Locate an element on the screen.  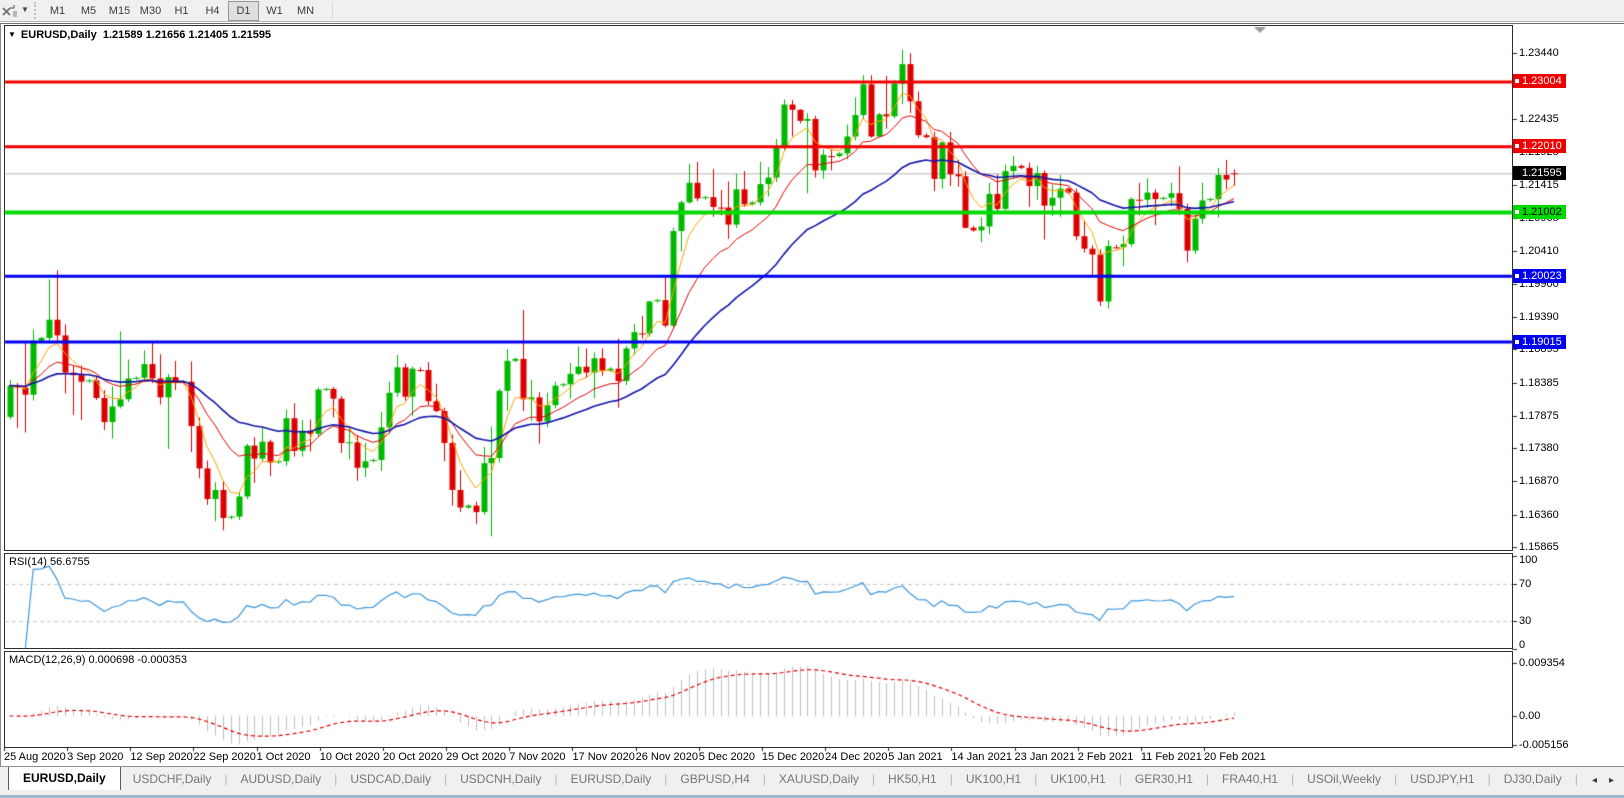
price-axis-tick: 1.21415 is located at coordinates (1539, 185).